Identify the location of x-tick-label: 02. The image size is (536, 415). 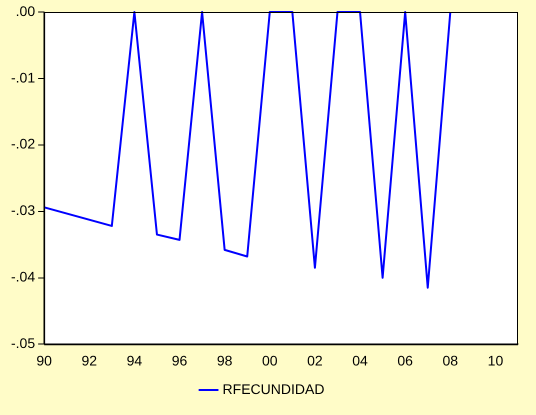
(315, 360).